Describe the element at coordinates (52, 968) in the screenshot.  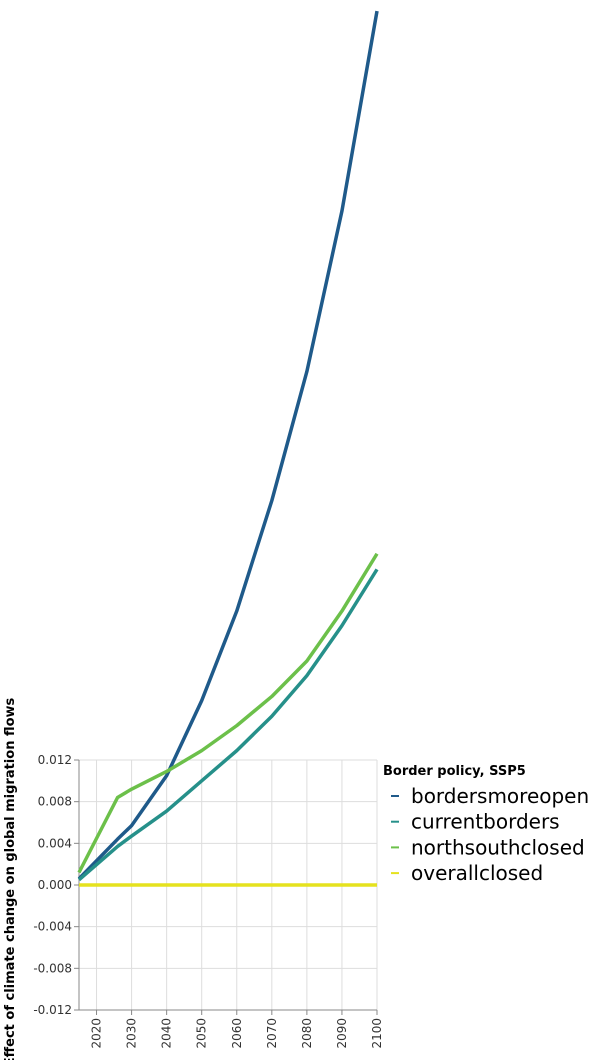
I see `y-tick-label: -0.008` at that location.